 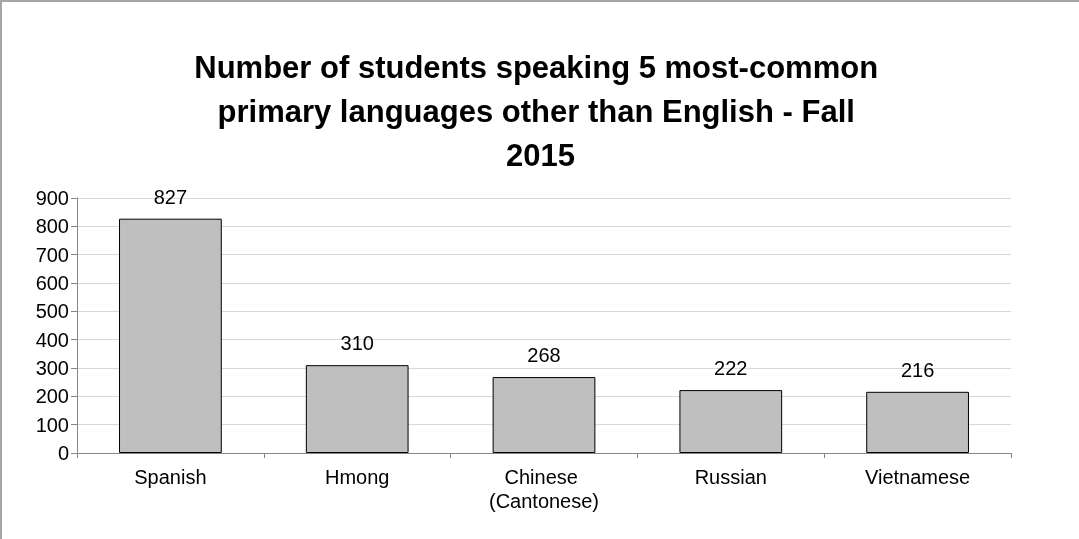 I want to click on x-tick-label: Spanish, so click(x=170, y=477).